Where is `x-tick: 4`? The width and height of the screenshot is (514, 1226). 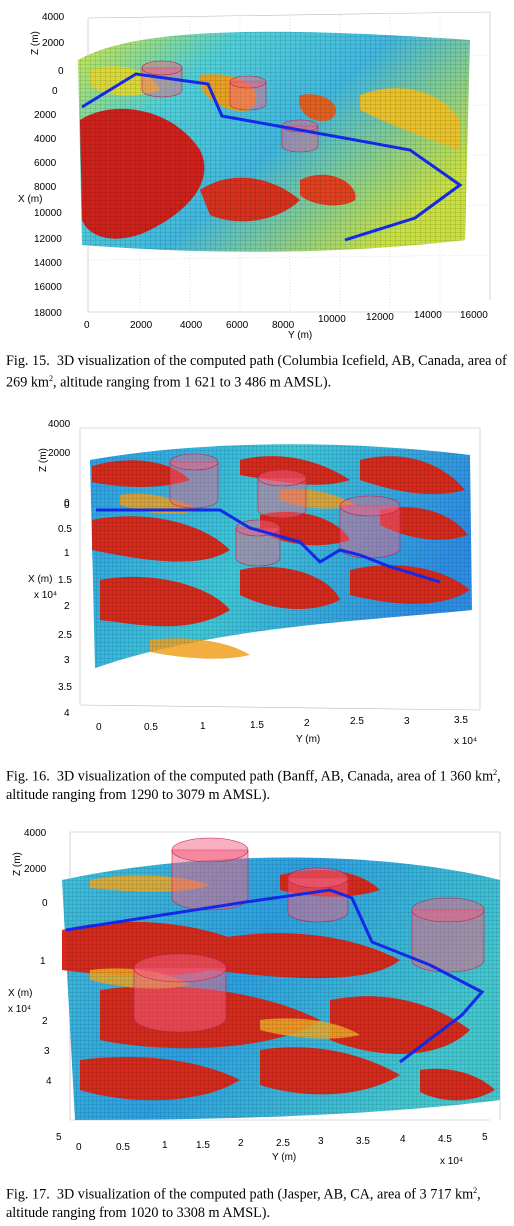
x-tick: 4 is located at coordinates (67, 713).